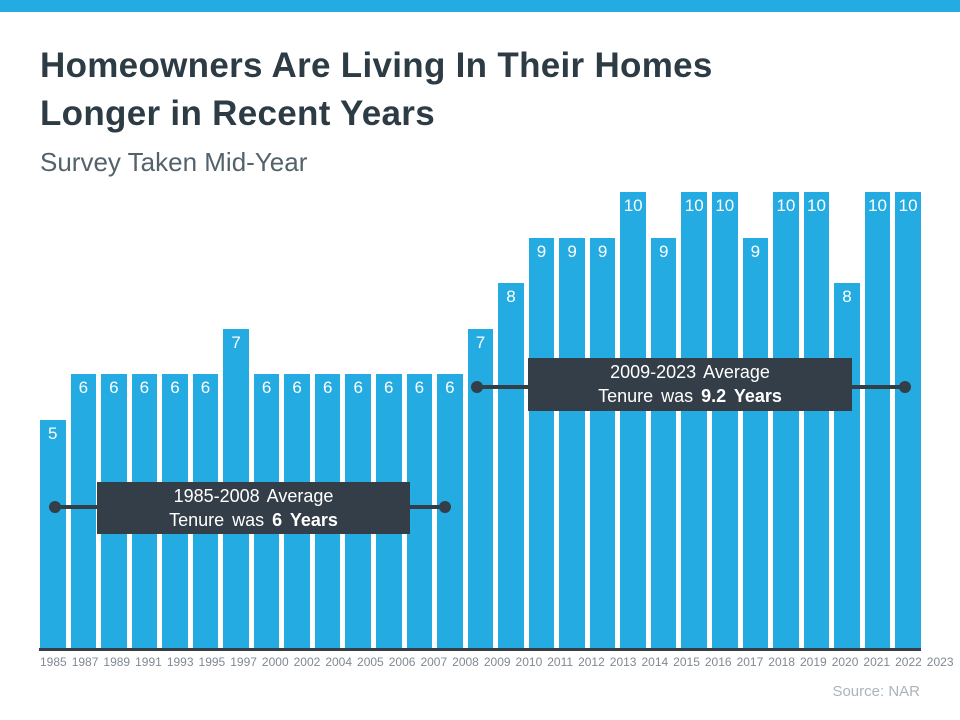 The image size is (960, 720). Describe the element at coordinates (480, 488) in the screenshot. I see `bar-2009: 7` at that location.